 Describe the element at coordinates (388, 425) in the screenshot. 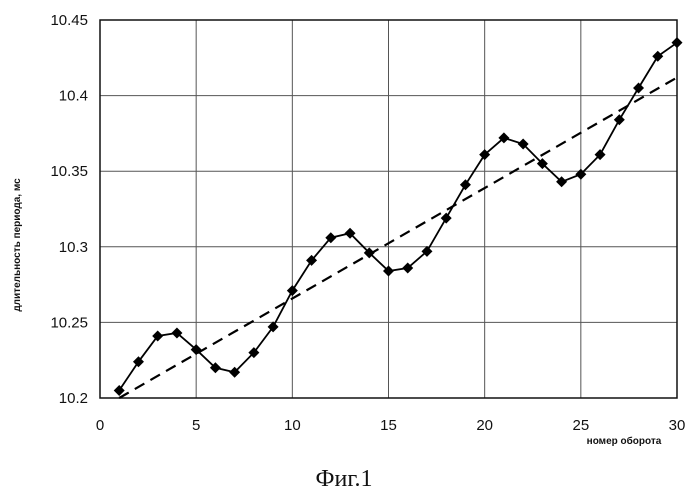

I see `x-tick-label: 15` at that location.